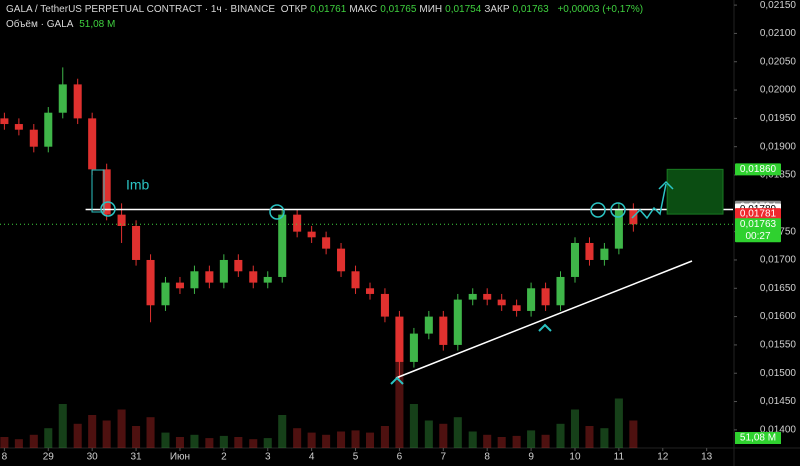 The image size is (800, 466). What do you see at coordinates (544, 319) in the screenshot?
I see `trend-line` at bounding box center [544, 319].